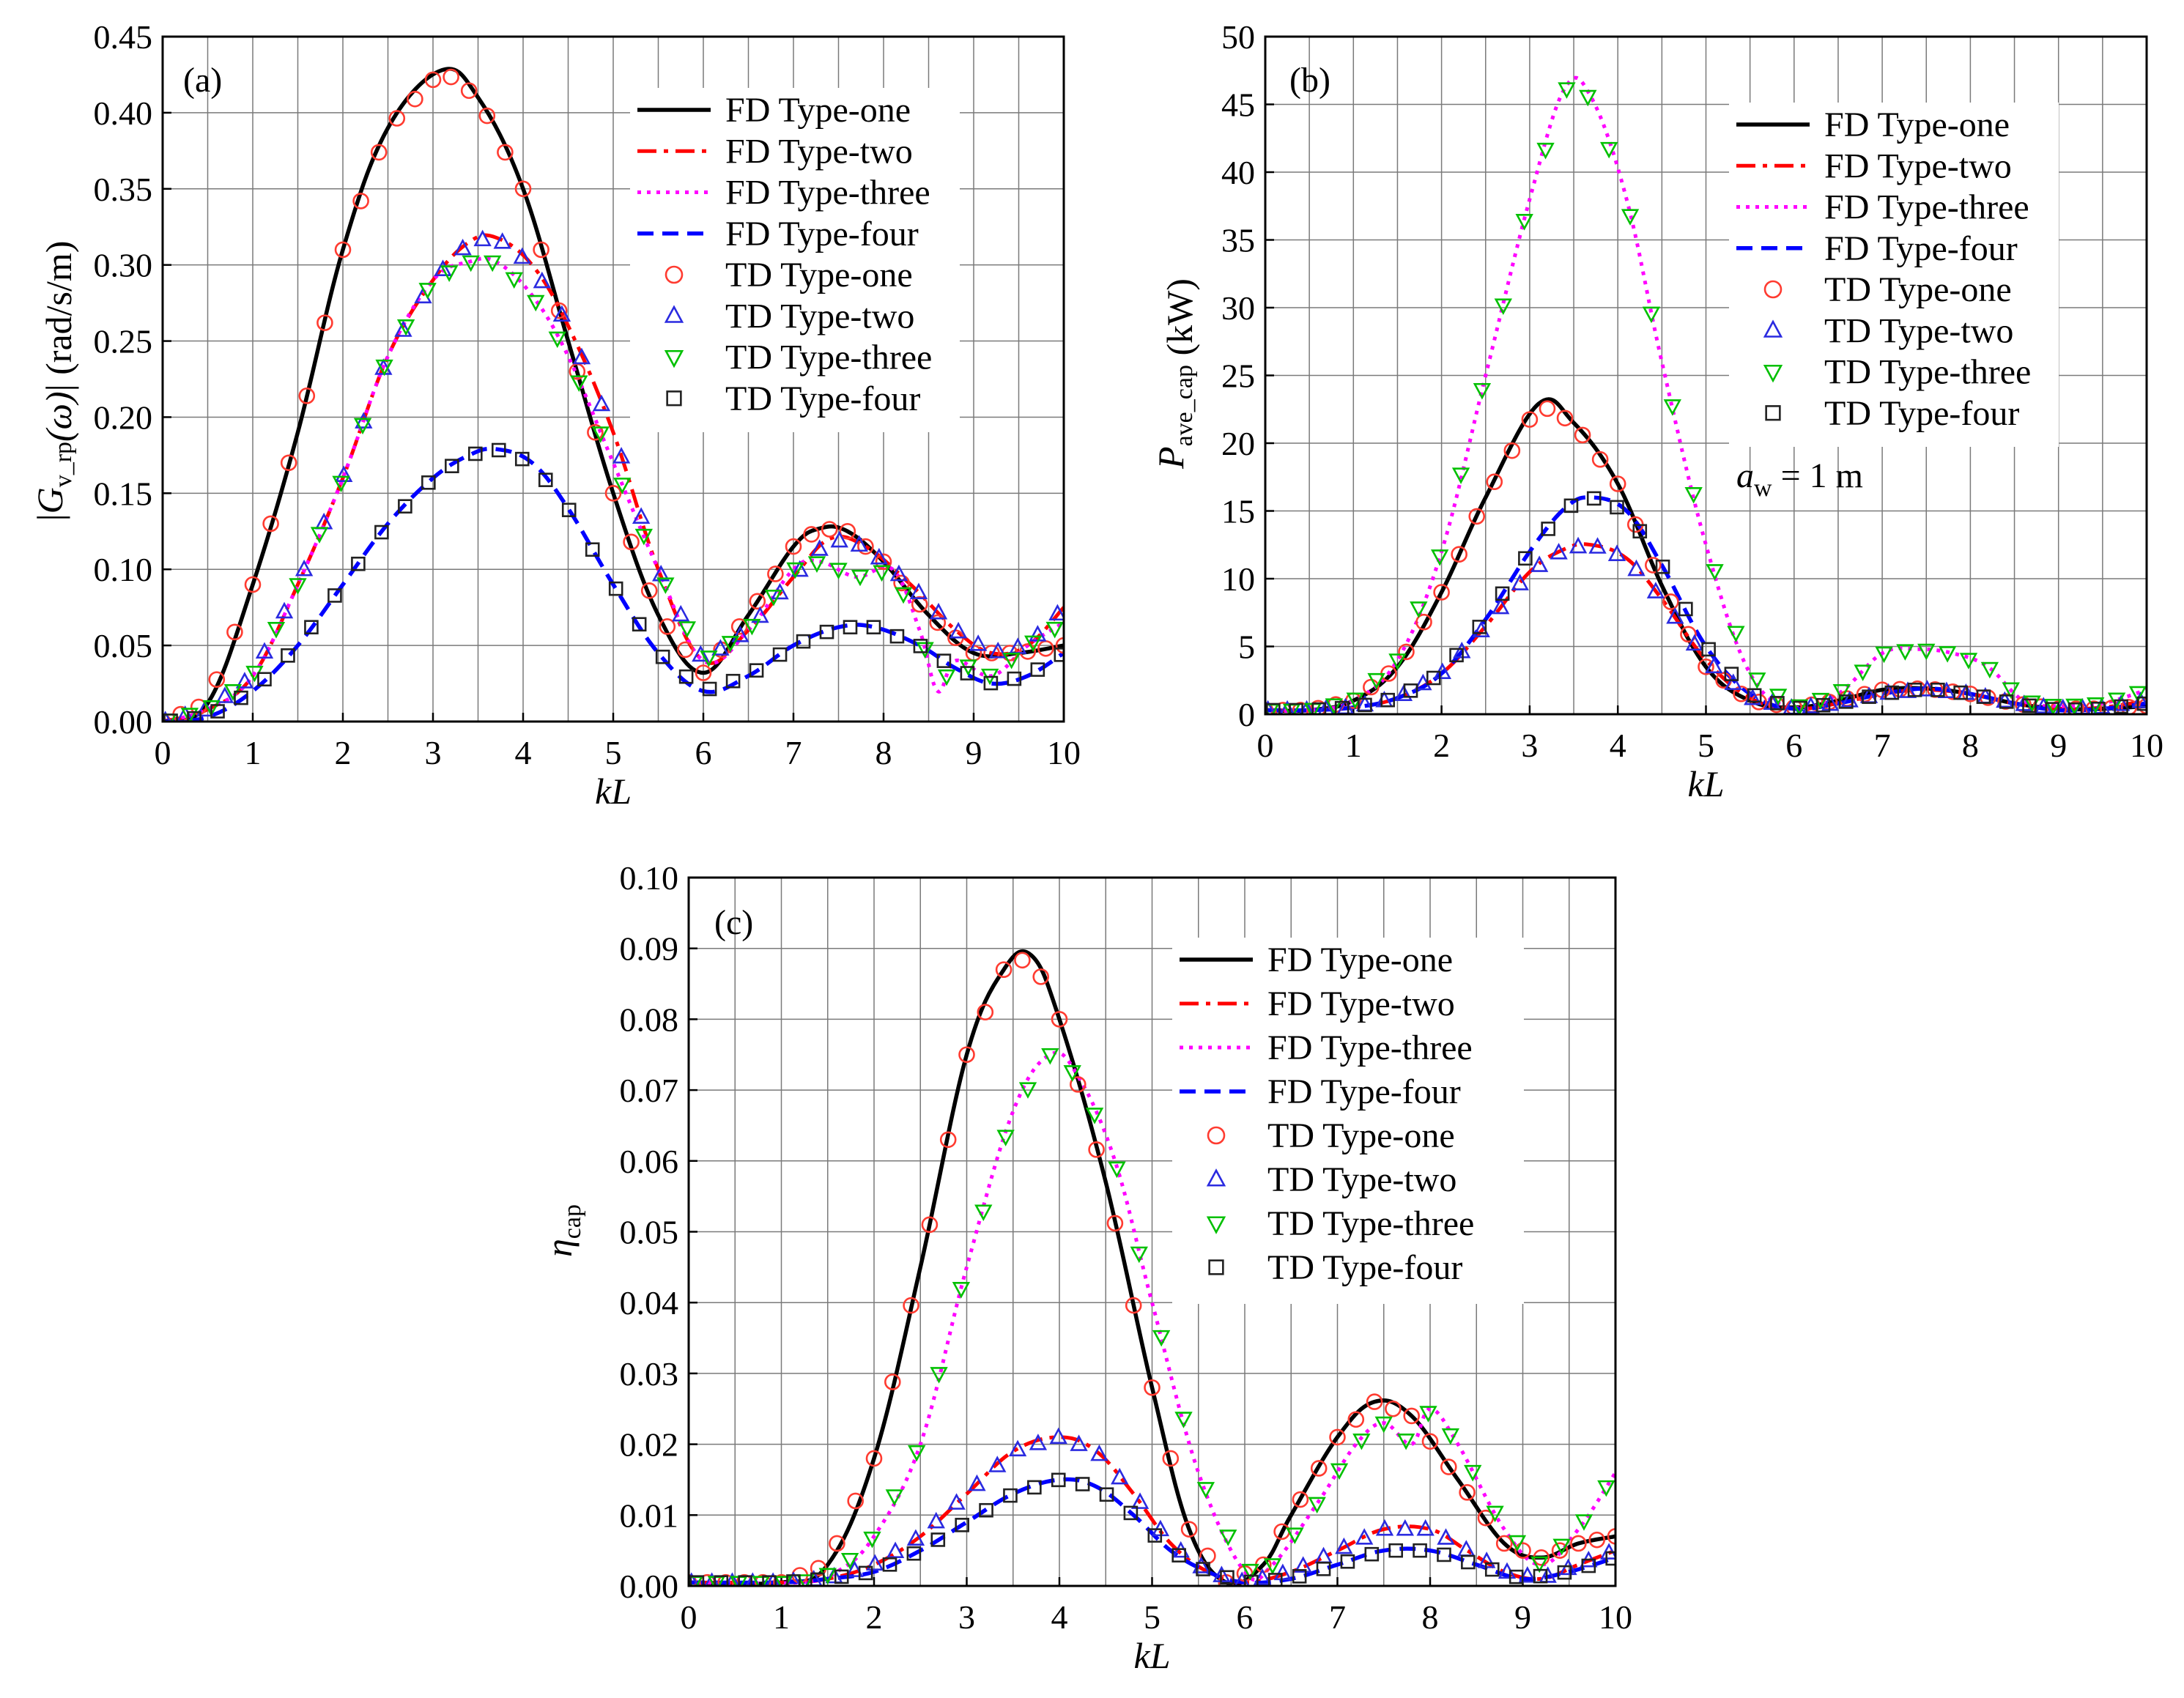 This screenshot has height=1698, width=2184. Describe the element at coordinates (1238, 376) in the screenshot. I see `y-tick-label: 25` at that location.